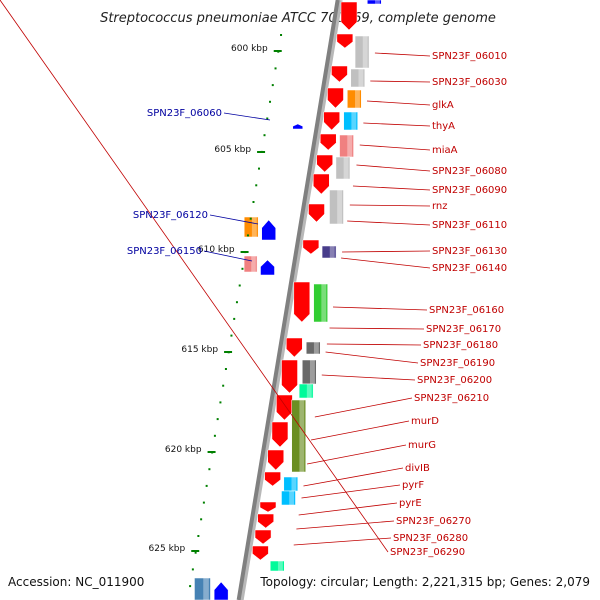 The height and width of the screenshot is (600, 600). What do you see at coordinates (433, 521) in the screenshot?
I see `gene-label: SPN23F_06270` at bounding box center [433, 521].